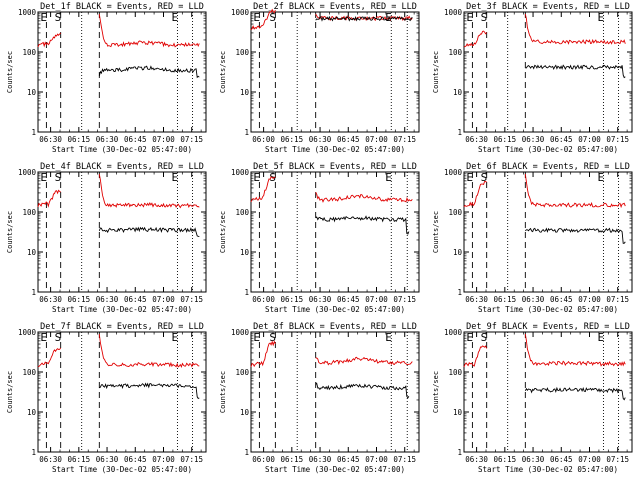 Image resolution: width=640 pixels, height=480 pixels. I want to click on chart-title: Det_7f BLACK = Events, RED = LLD, so click(122, 327).